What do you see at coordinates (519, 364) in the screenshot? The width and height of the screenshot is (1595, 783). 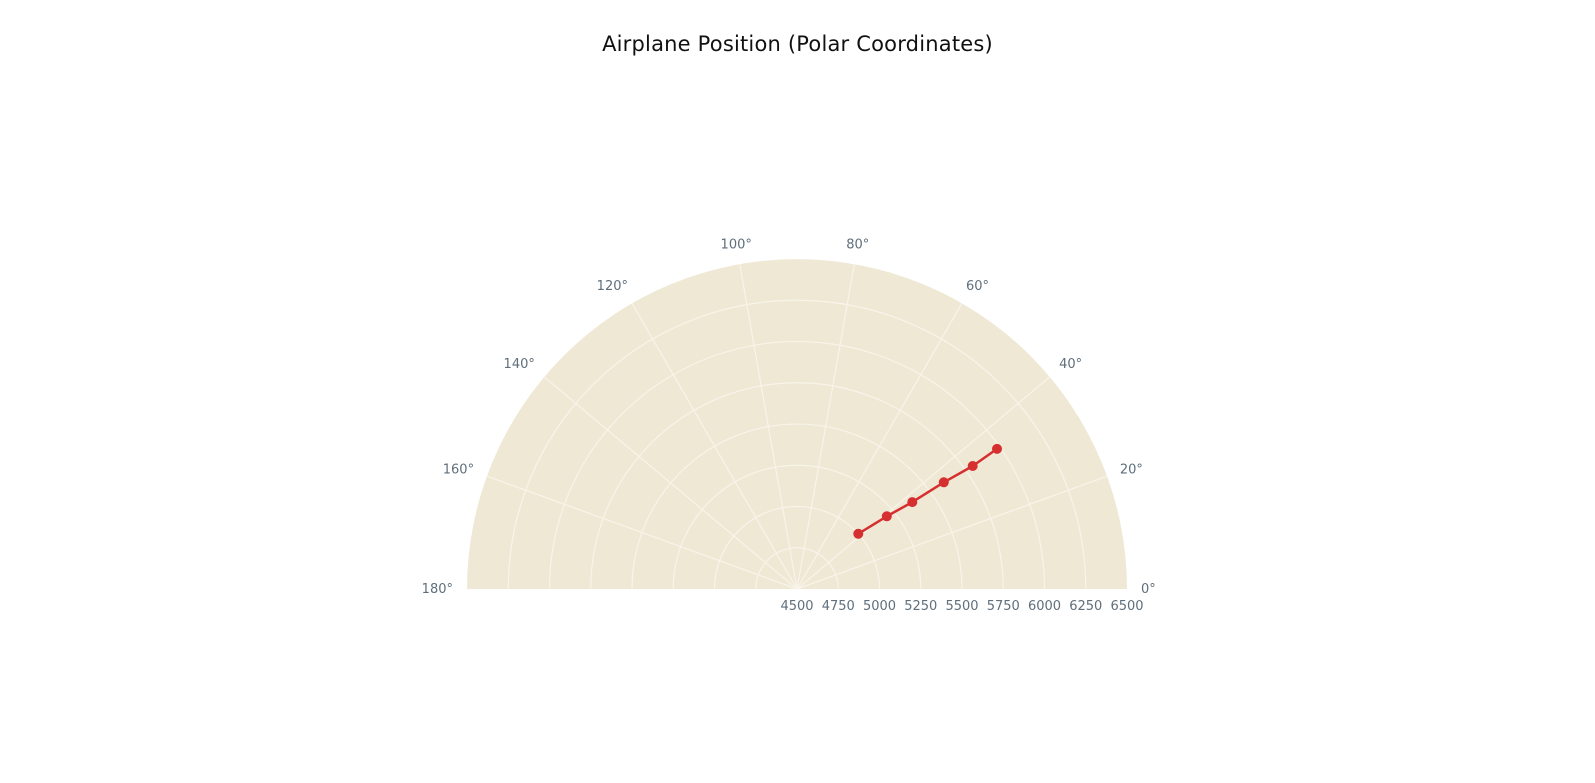 I see `angular-tick-label-7: 140°` at bounding box center [519, 364].